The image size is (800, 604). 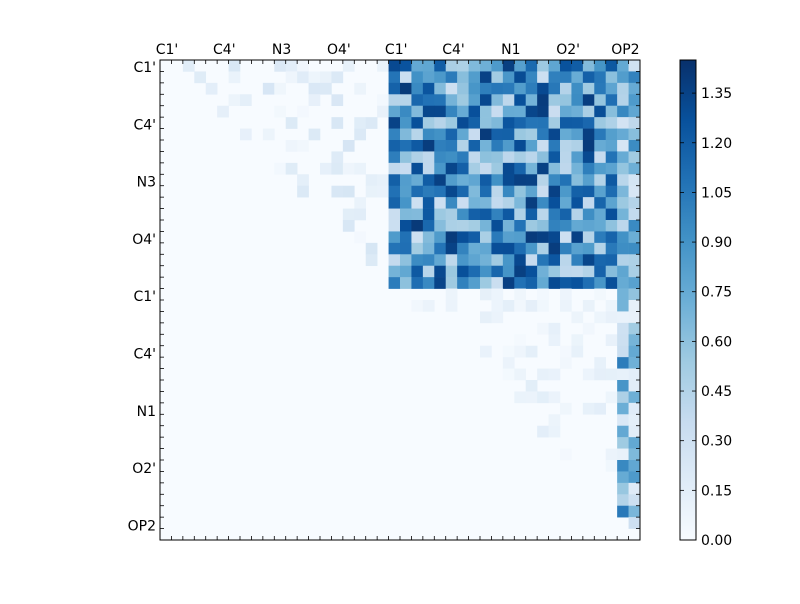 I want to click on colorbar-tick-label: 0.45, so click(x=716, y=392).